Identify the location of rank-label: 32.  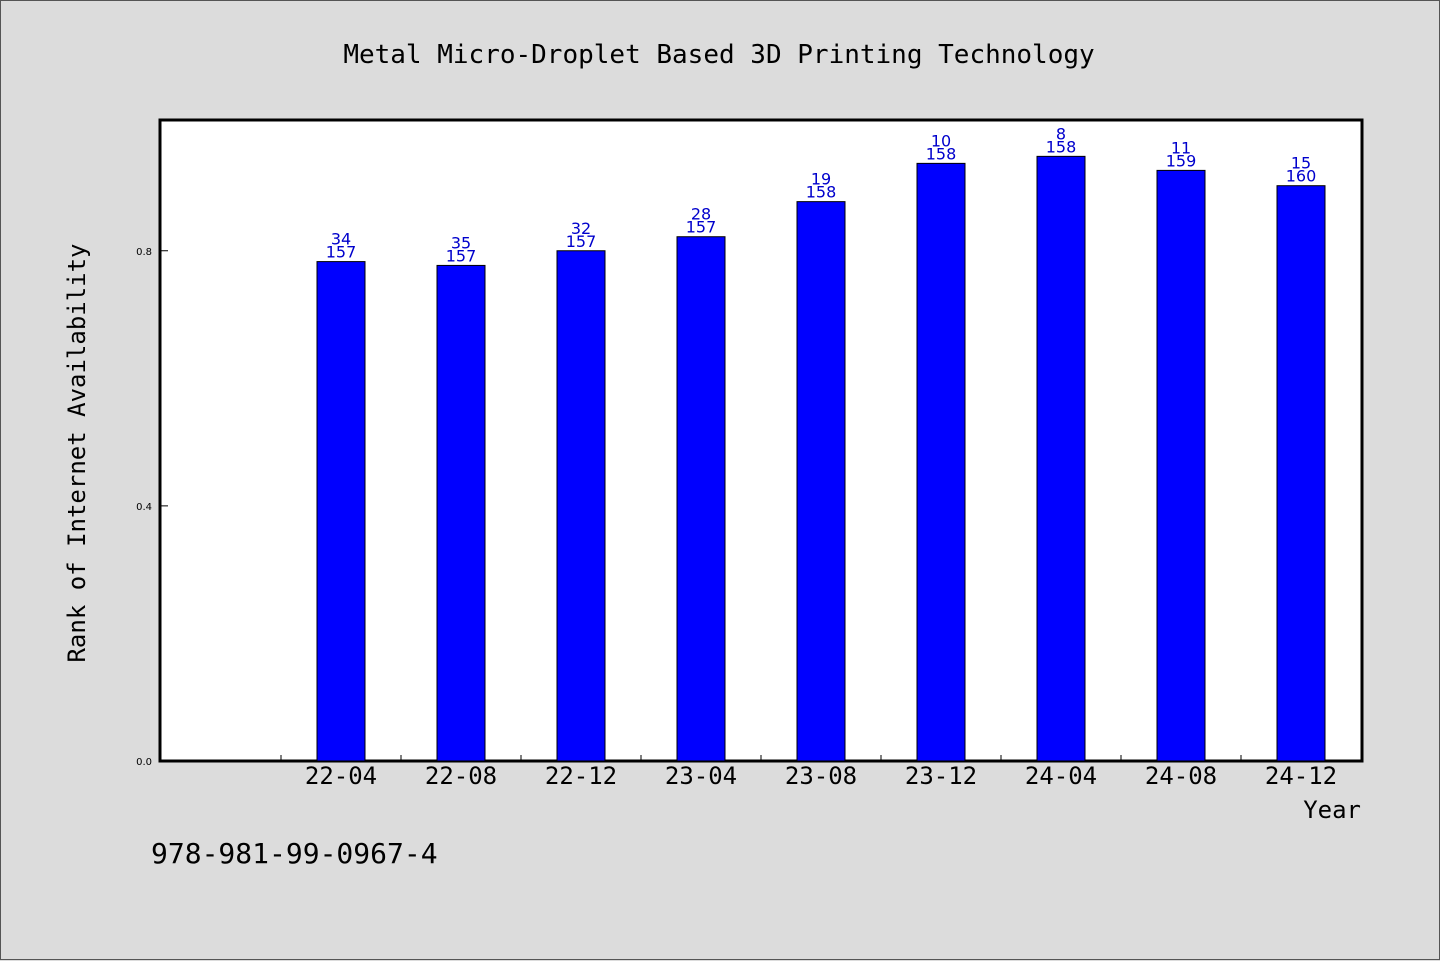
(581, 228).